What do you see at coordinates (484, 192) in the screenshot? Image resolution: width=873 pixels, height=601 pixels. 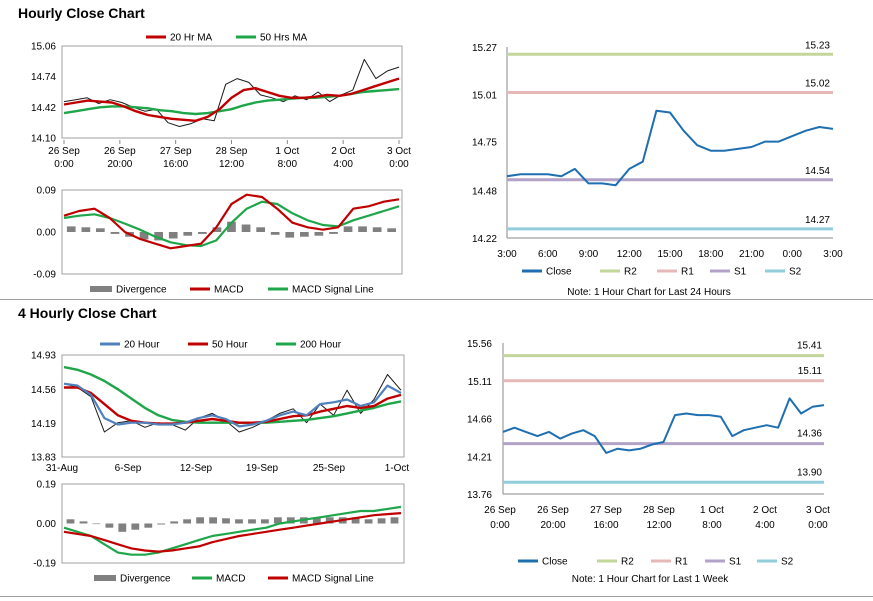 I see `hourly-levels-y-tick: 14.48` at bounding box center [484, 192].